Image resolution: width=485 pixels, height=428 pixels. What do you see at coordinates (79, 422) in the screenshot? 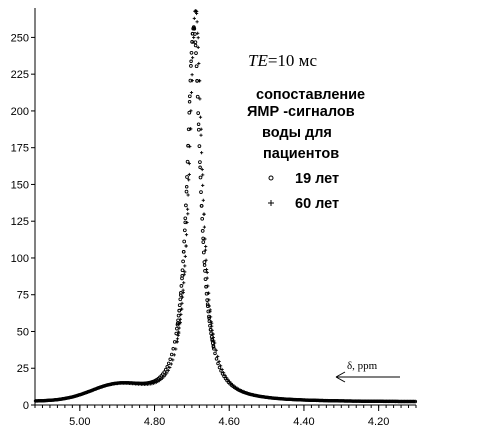
I see `x-tick-label: 5.00` at bounding box center [79, 422].